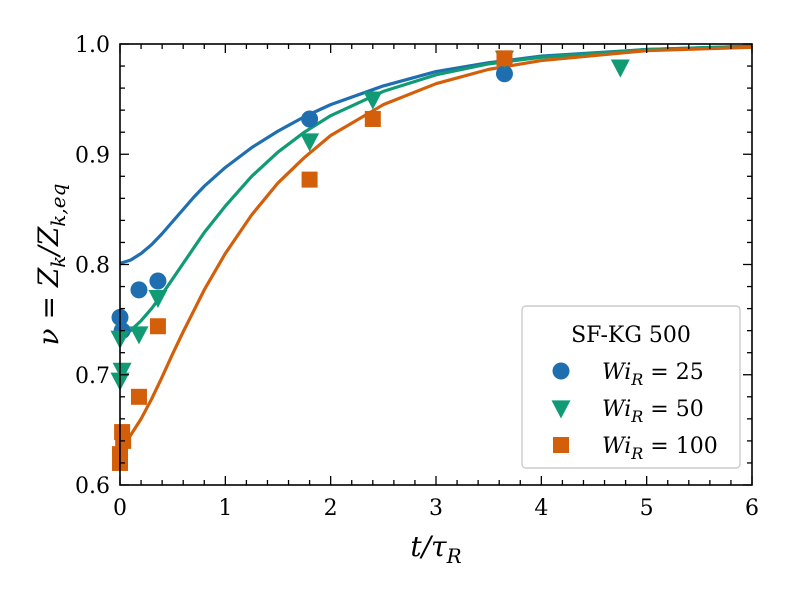  I want to click on legend-box, so click(631, 387).